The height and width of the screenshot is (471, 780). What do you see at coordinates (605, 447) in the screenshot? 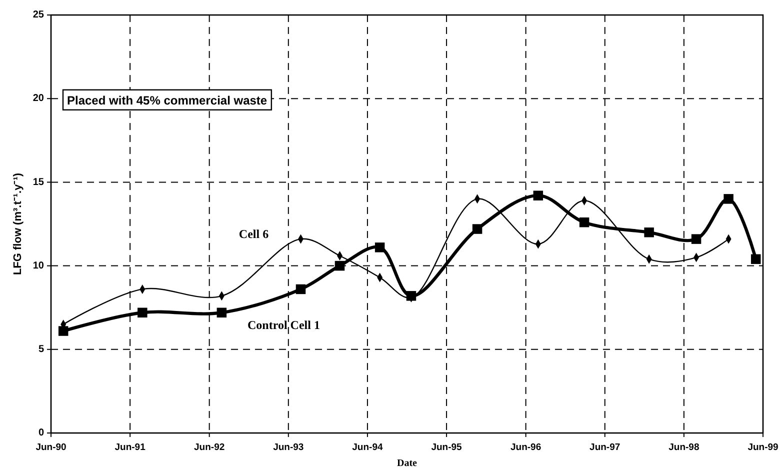
I see `x-tick-label: Jun-97` at bounding box center [605, 447].